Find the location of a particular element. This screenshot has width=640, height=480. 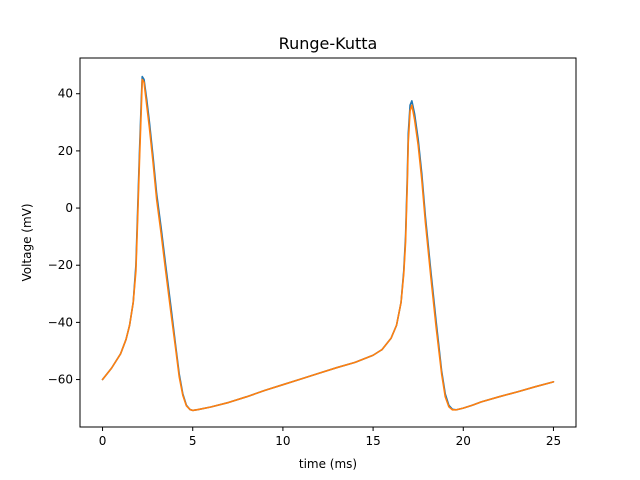

y-tick-label: 20 is located at coordinates (65, 151).